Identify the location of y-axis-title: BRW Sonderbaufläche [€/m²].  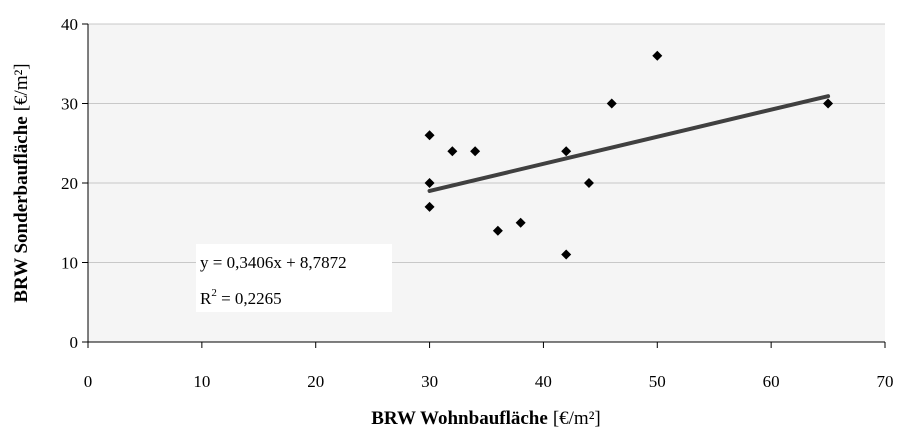
(21, 182).